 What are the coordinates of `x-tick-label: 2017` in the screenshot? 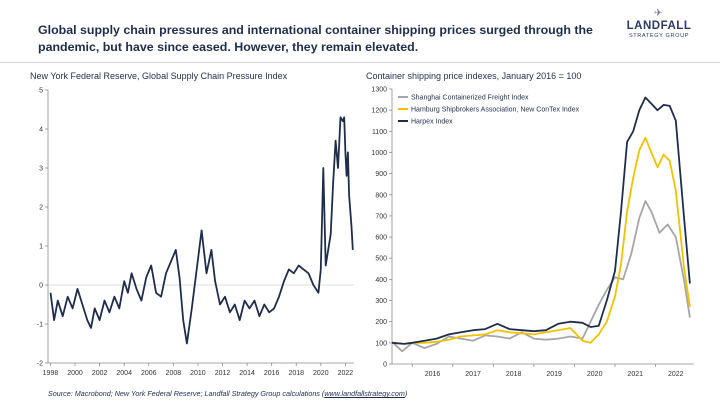 It's located at (473, 374).